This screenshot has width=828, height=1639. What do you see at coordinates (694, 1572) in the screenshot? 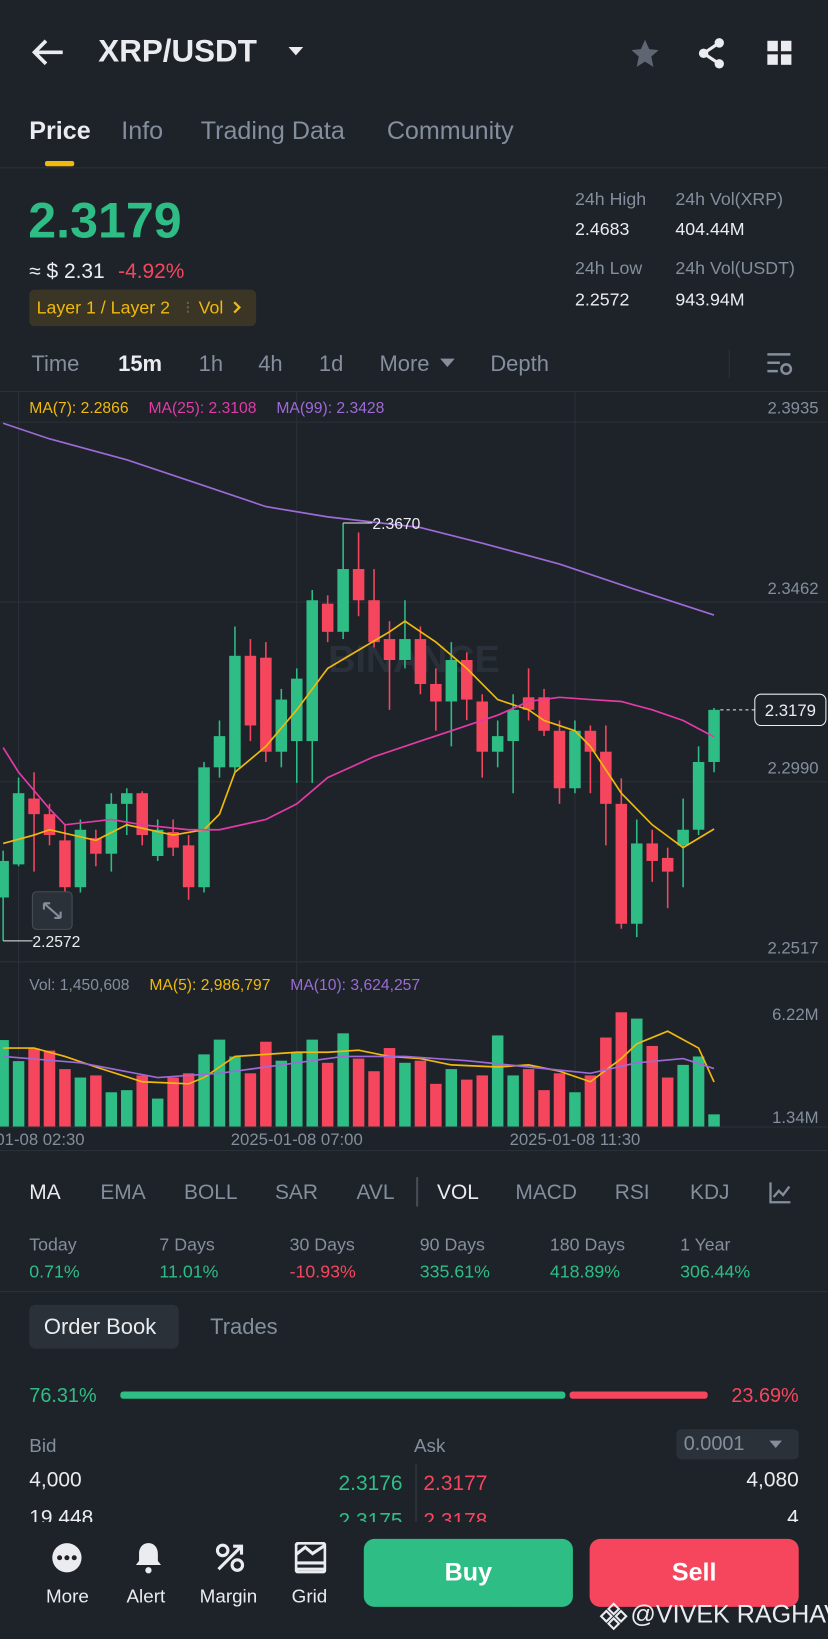
I see `sell-button: Sell` at bounding box center [694, 1572].